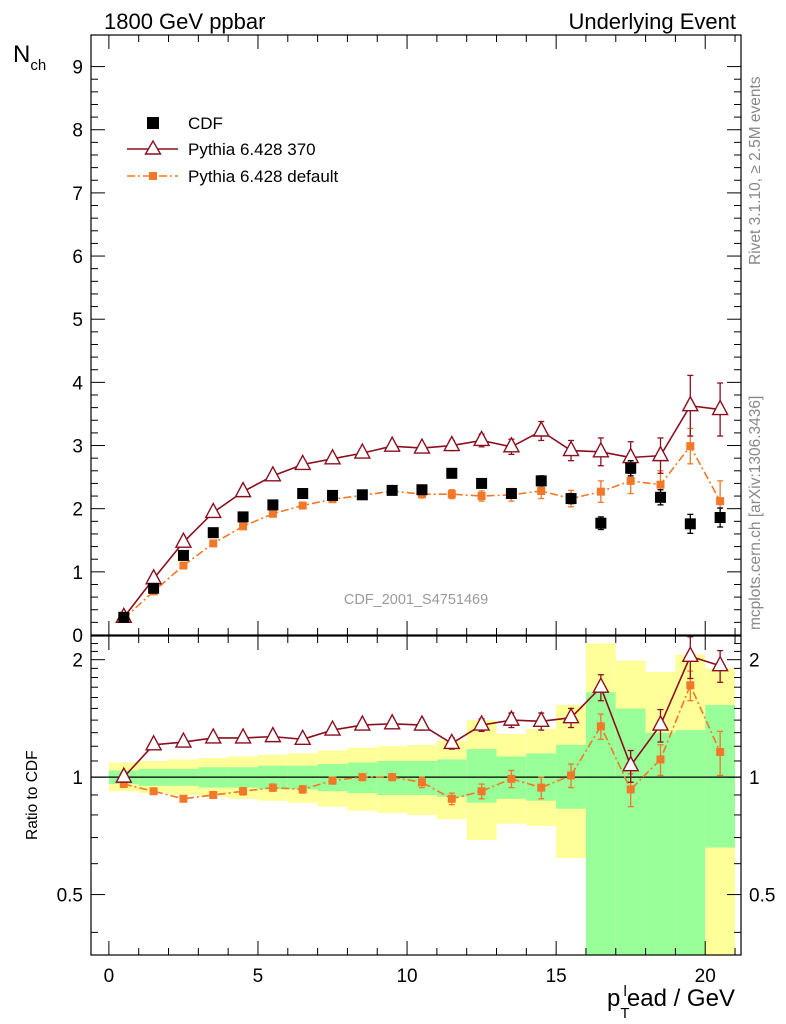 Image resolution: width=786 pixels, height=1024 pixels. I want to click on ratio-pdefault-line, so click(422, 741).